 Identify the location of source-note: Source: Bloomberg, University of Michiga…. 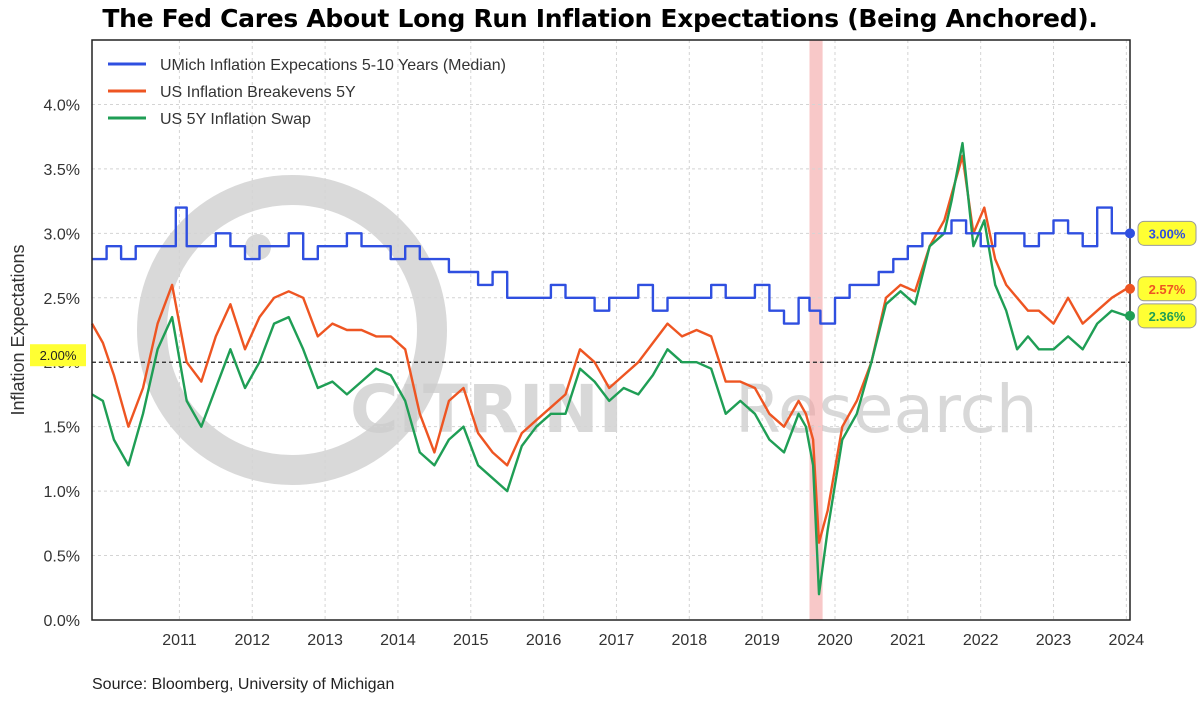
(243, 684).